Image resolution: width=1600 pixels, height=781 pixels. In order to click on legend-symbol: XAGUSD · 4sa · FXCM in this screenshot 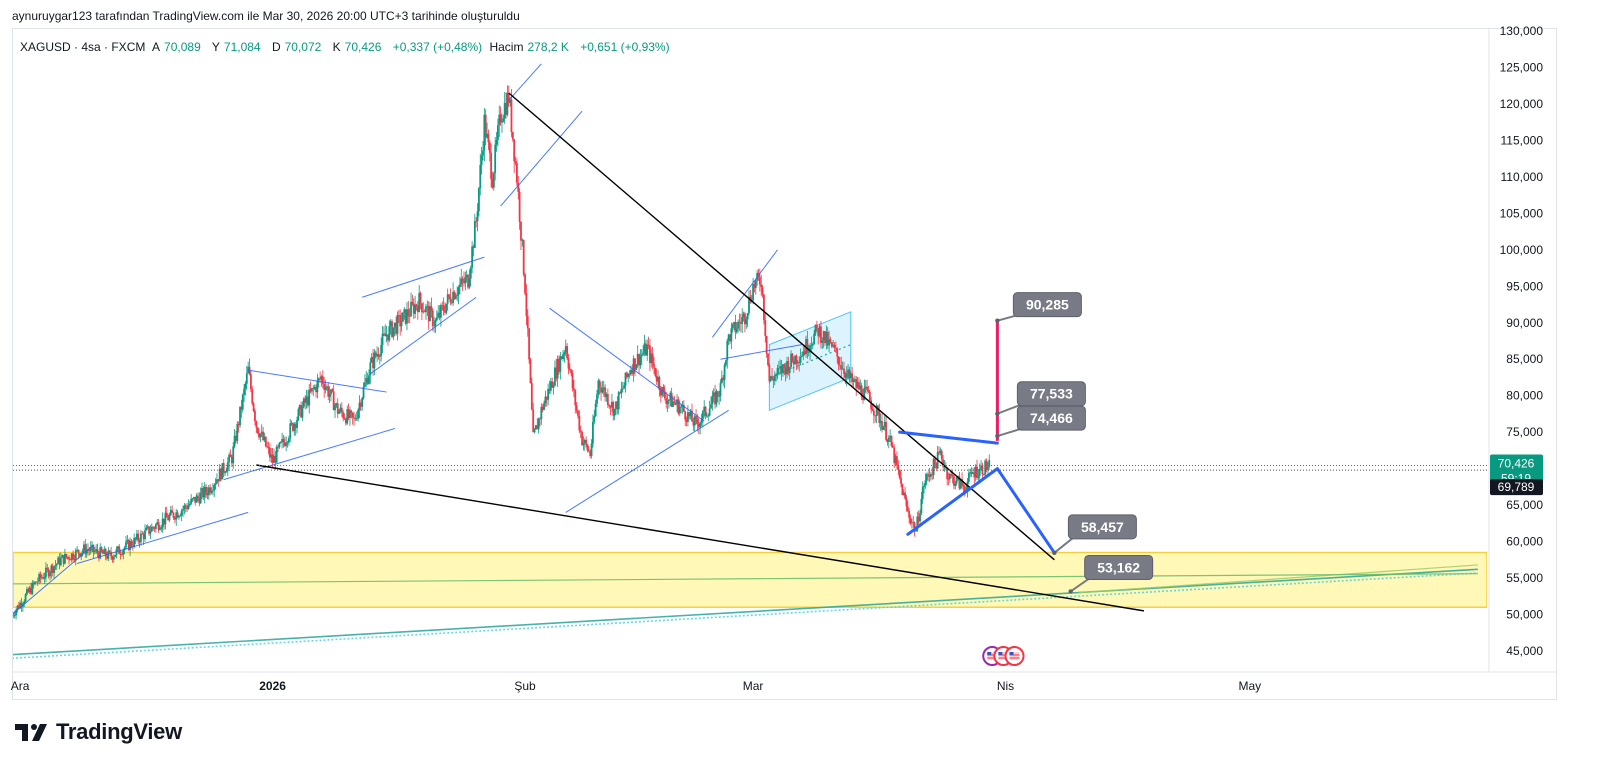, I will do `click(83, 47)`.